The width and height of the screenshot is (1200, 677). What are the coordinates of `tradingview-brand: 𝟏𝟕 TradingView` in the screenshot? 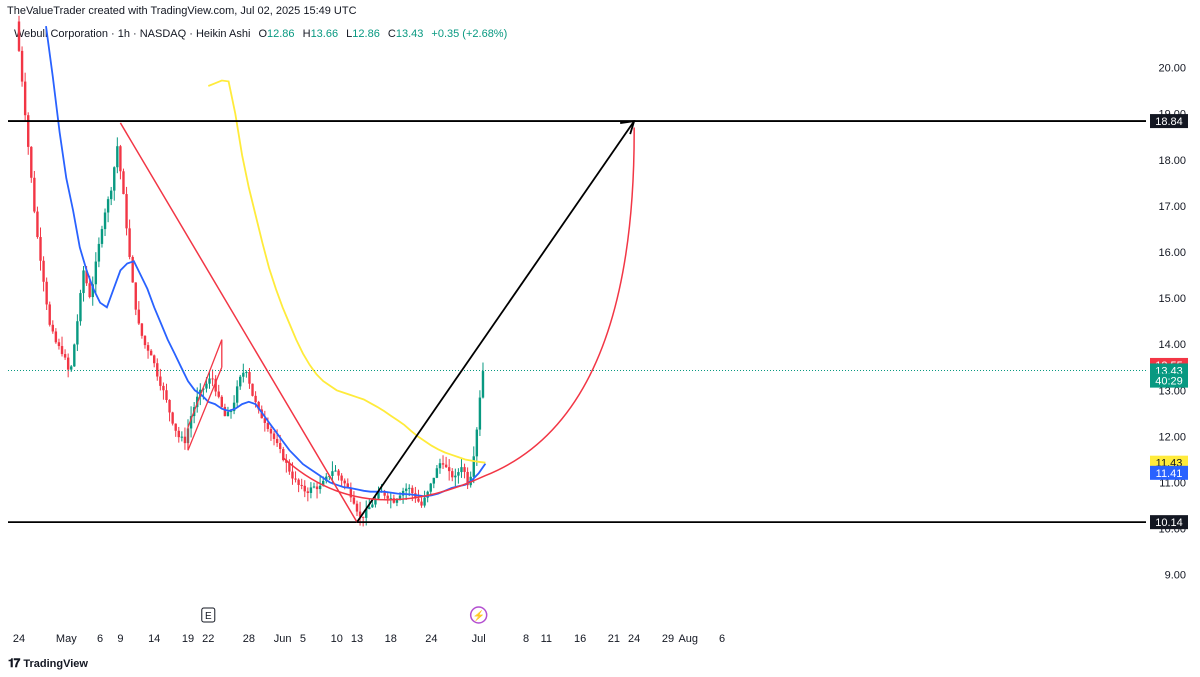 It's located at (48, 663).